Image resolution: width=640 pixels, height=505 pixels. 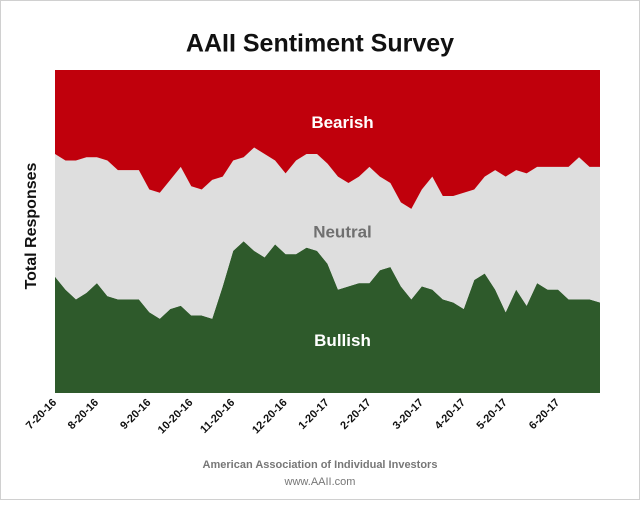 What do you see at coordinates (31, 225) in the screenshot?
I see `y-axis-label: Total Responses` at bounding box center [31, 225].